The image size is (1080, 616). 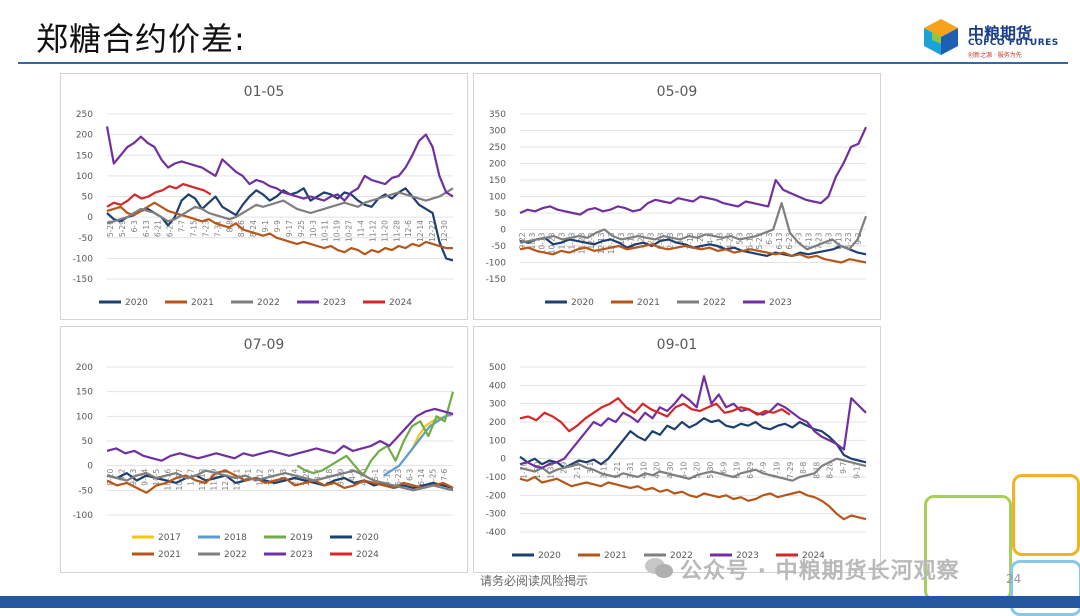 I want to click on x-tick-label: 11-20, so click(x=384, y=231).